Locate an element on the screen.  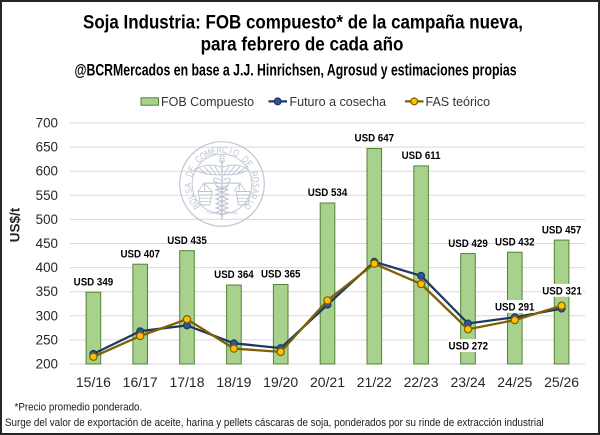
svg-text: USD 365 is located at coordinates (281, 275).